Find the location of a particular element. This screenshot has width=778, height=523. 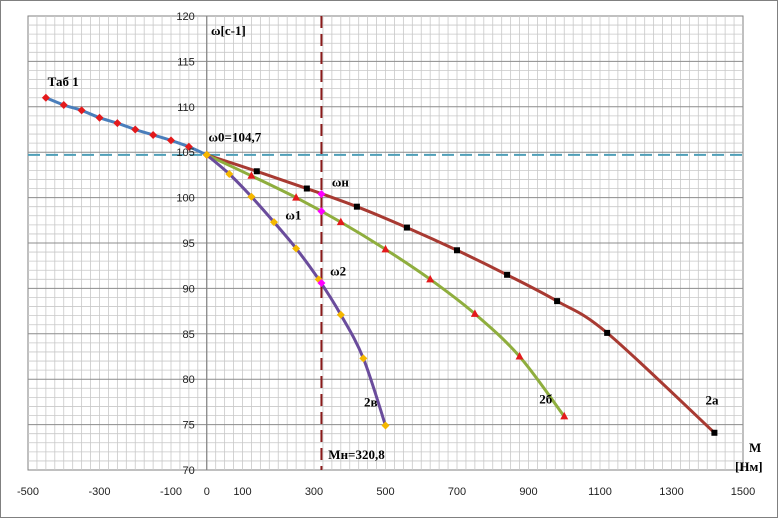

annotation-label: ω1 is located at coordinates (293, 214).